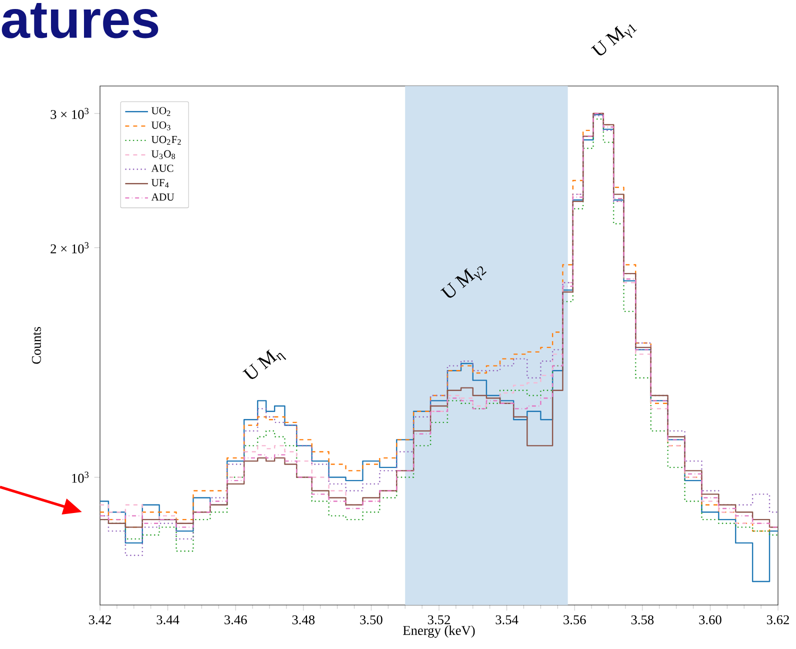 The image size is (796, 649). Describe the element at coordinates (166, 140) in the screenshot. I see `legend-label: UO$_{2}$F$_{2}$` at that location.